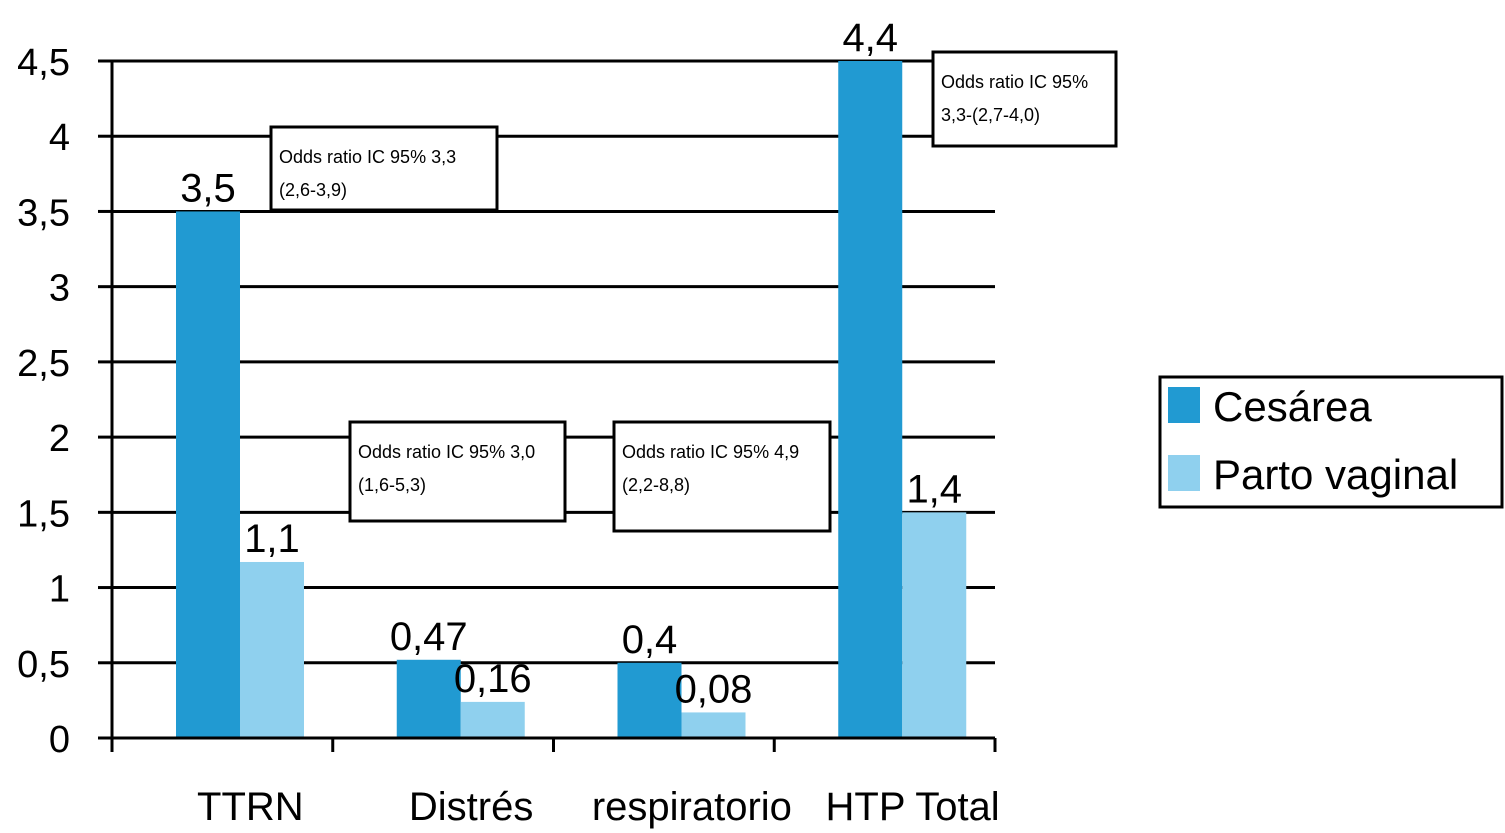 The height and width of the screenshot is (833, 1505). Describe the element at coordinates (471, 807) in the screenshot. I see `category-label: Distrés` at that location.